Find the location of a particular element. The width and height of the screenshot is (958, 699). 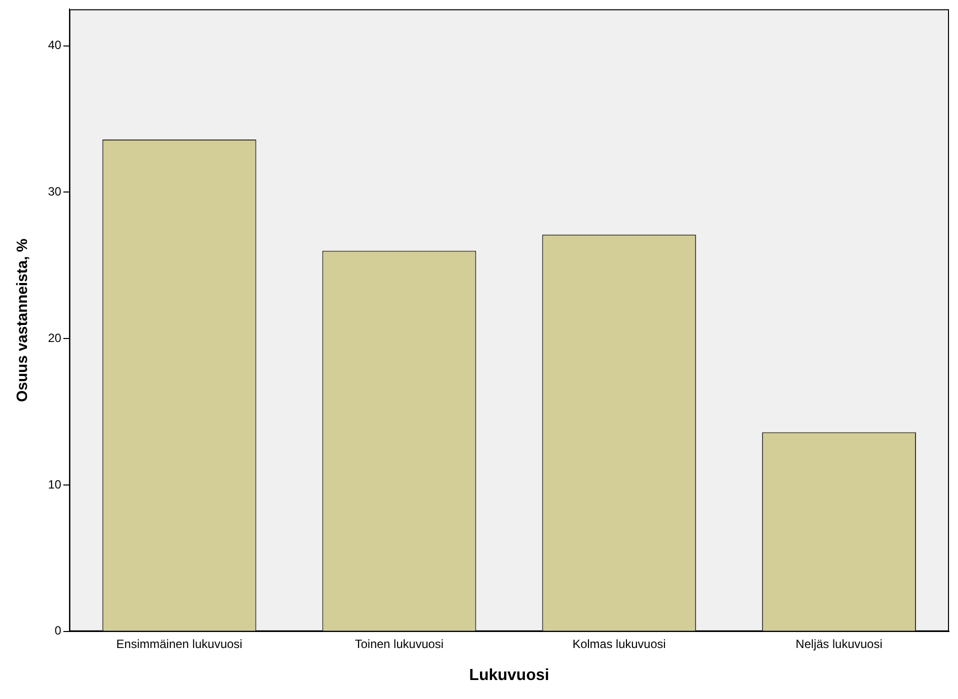

y-tick-label: 40 is located at coordinates (55, 45).